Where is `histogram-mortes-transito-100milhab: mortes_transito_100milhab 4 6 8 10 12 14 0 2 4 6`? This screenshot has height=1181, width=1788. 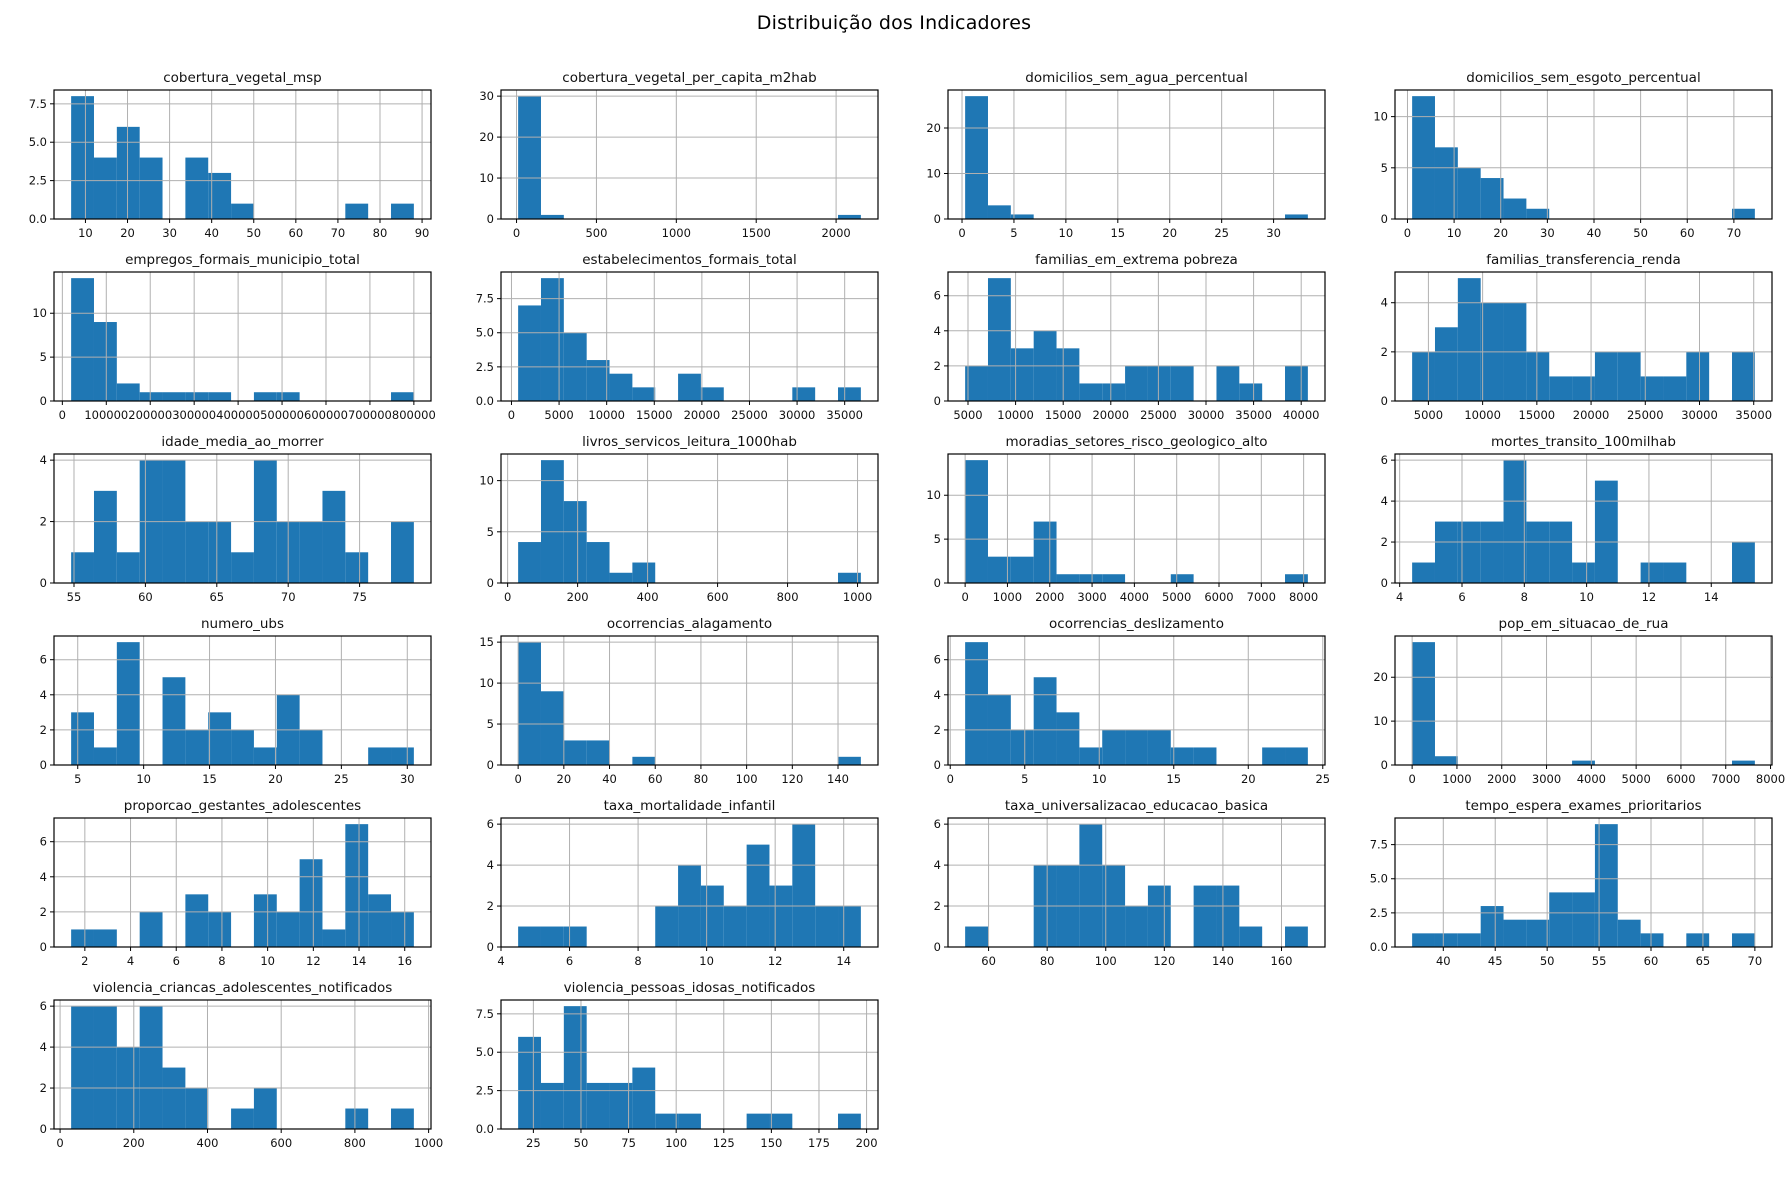 histogram-mortes-transito-100milhab: mortes_transito_100milhab 4 6 8 10 12 14 0 2 4 6 is located at coordinates (1564, 521).